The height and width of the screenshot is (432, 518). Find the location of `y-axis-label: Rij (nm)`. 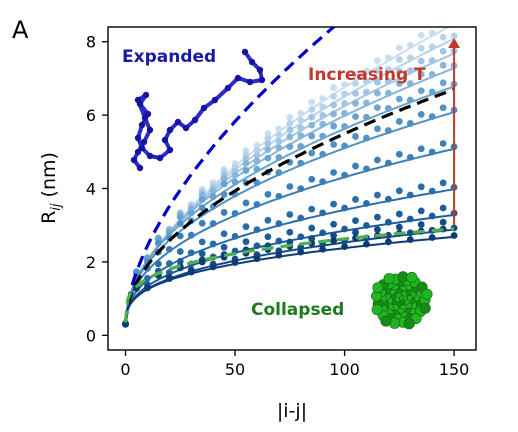

y-axis-label: Rij (nm) is located at coordinates (51, 188).